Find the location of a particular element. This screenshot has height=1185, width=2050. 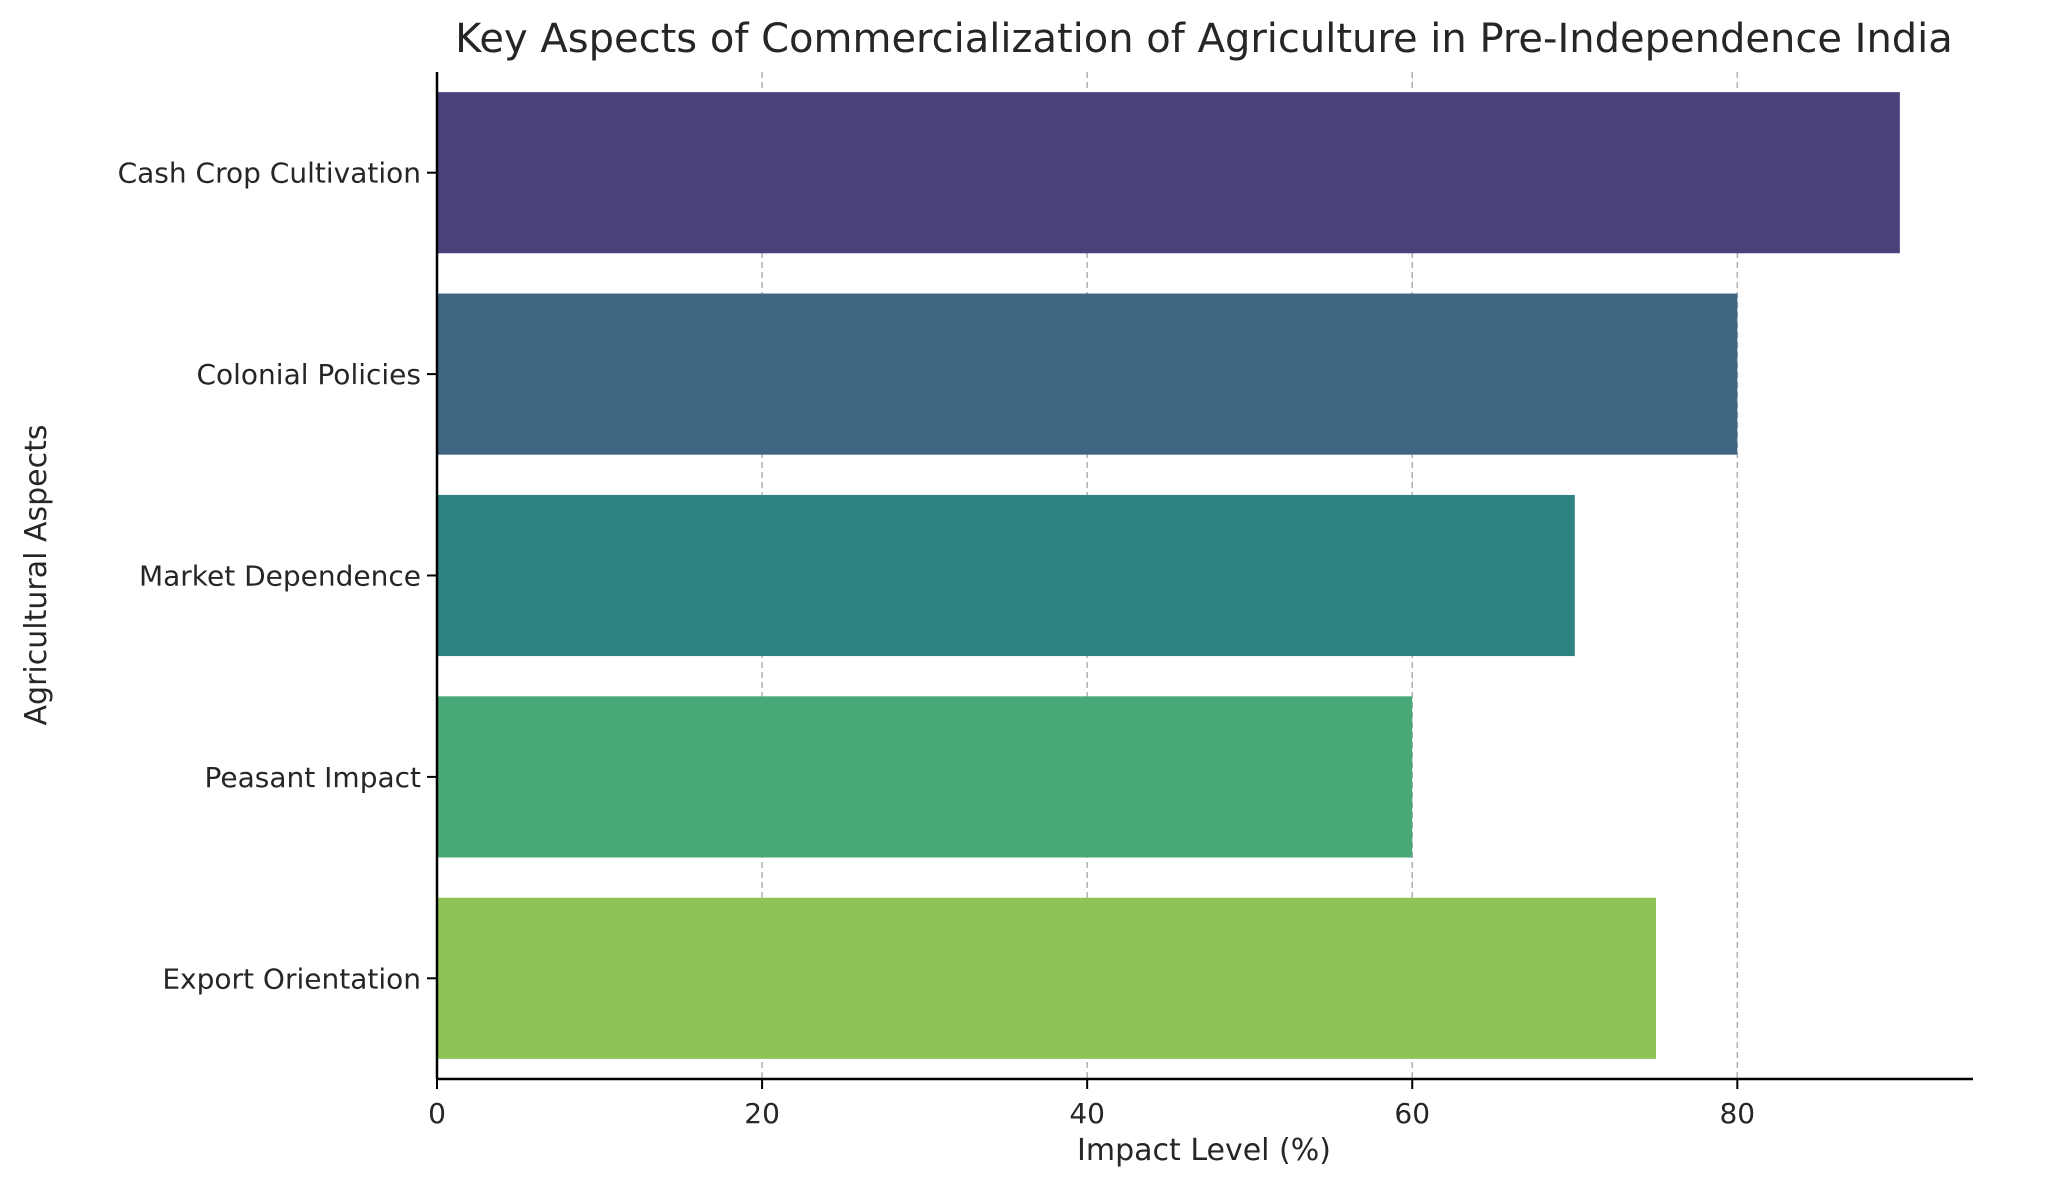

x-tick-label: 40 is located at coordinates (1087, 1113).